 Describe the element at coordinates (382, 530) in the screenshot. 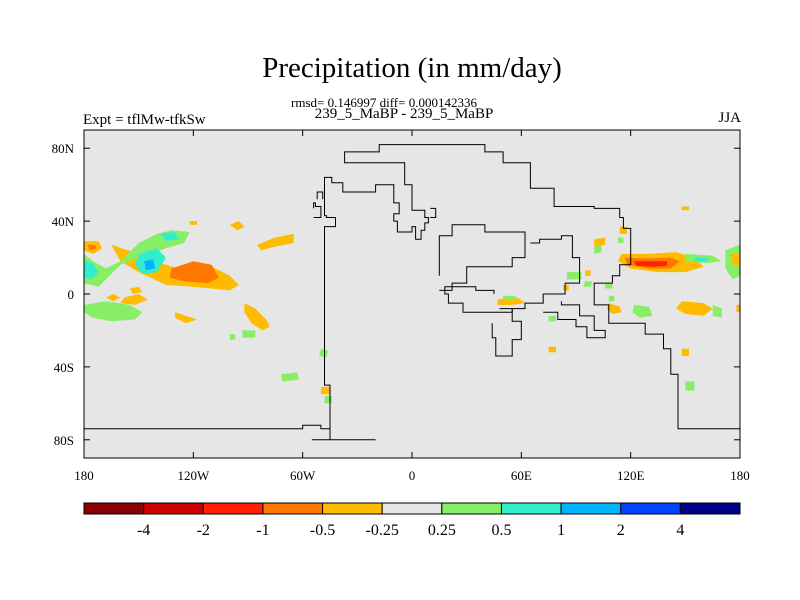

I see `colorbar-label: -0.25` at that location.